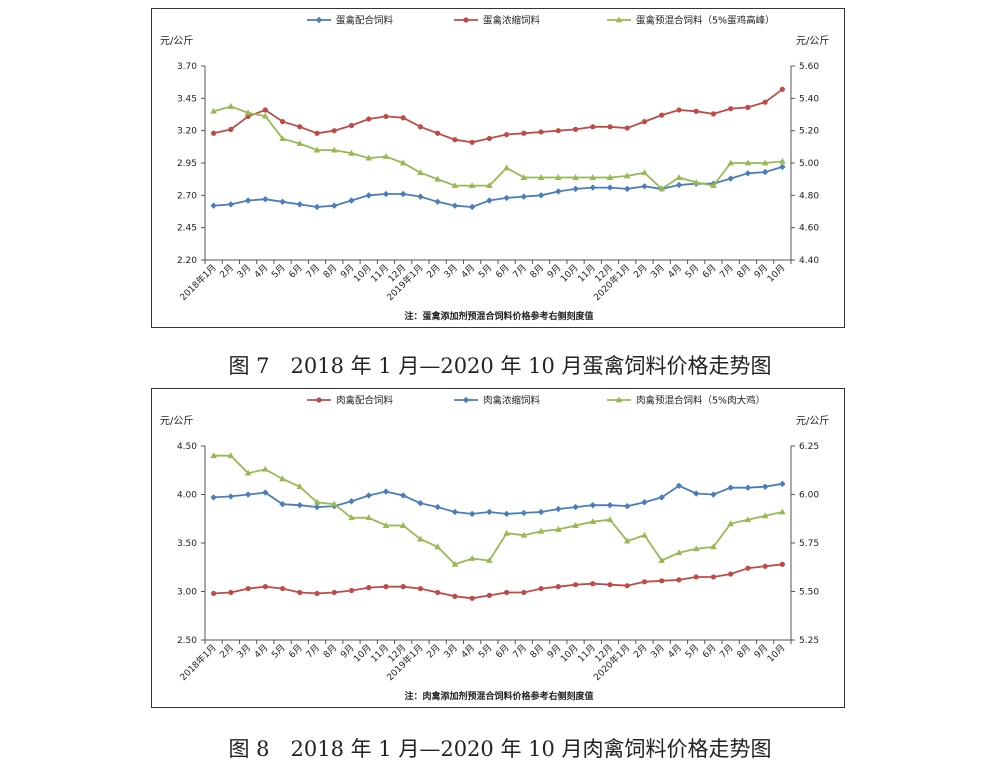  What do you see at coordinates (176, 421) in the screenshot?
I see `y-left-unit-label: 元/公斤` at bounding box center [176, 421].